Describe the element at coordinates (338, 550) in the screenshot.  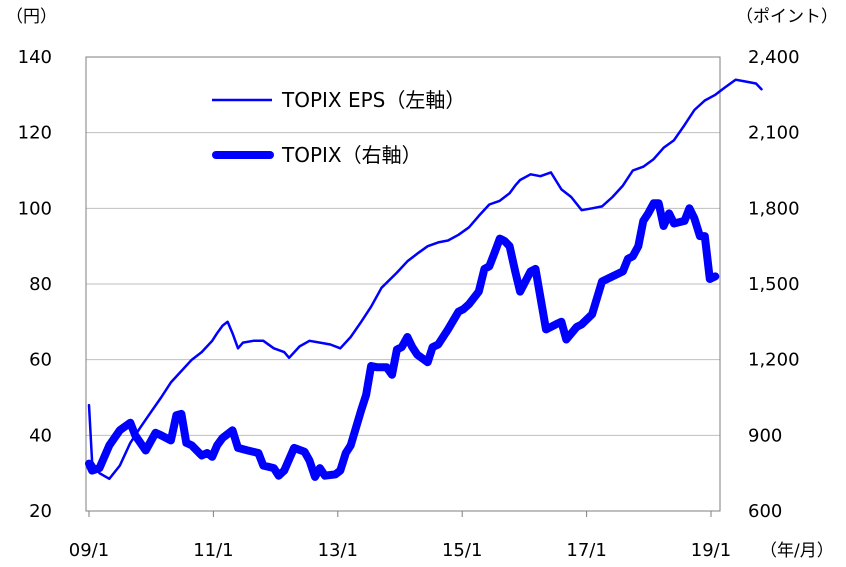
I see `x-axis-tick-label: 13/1` at that location.